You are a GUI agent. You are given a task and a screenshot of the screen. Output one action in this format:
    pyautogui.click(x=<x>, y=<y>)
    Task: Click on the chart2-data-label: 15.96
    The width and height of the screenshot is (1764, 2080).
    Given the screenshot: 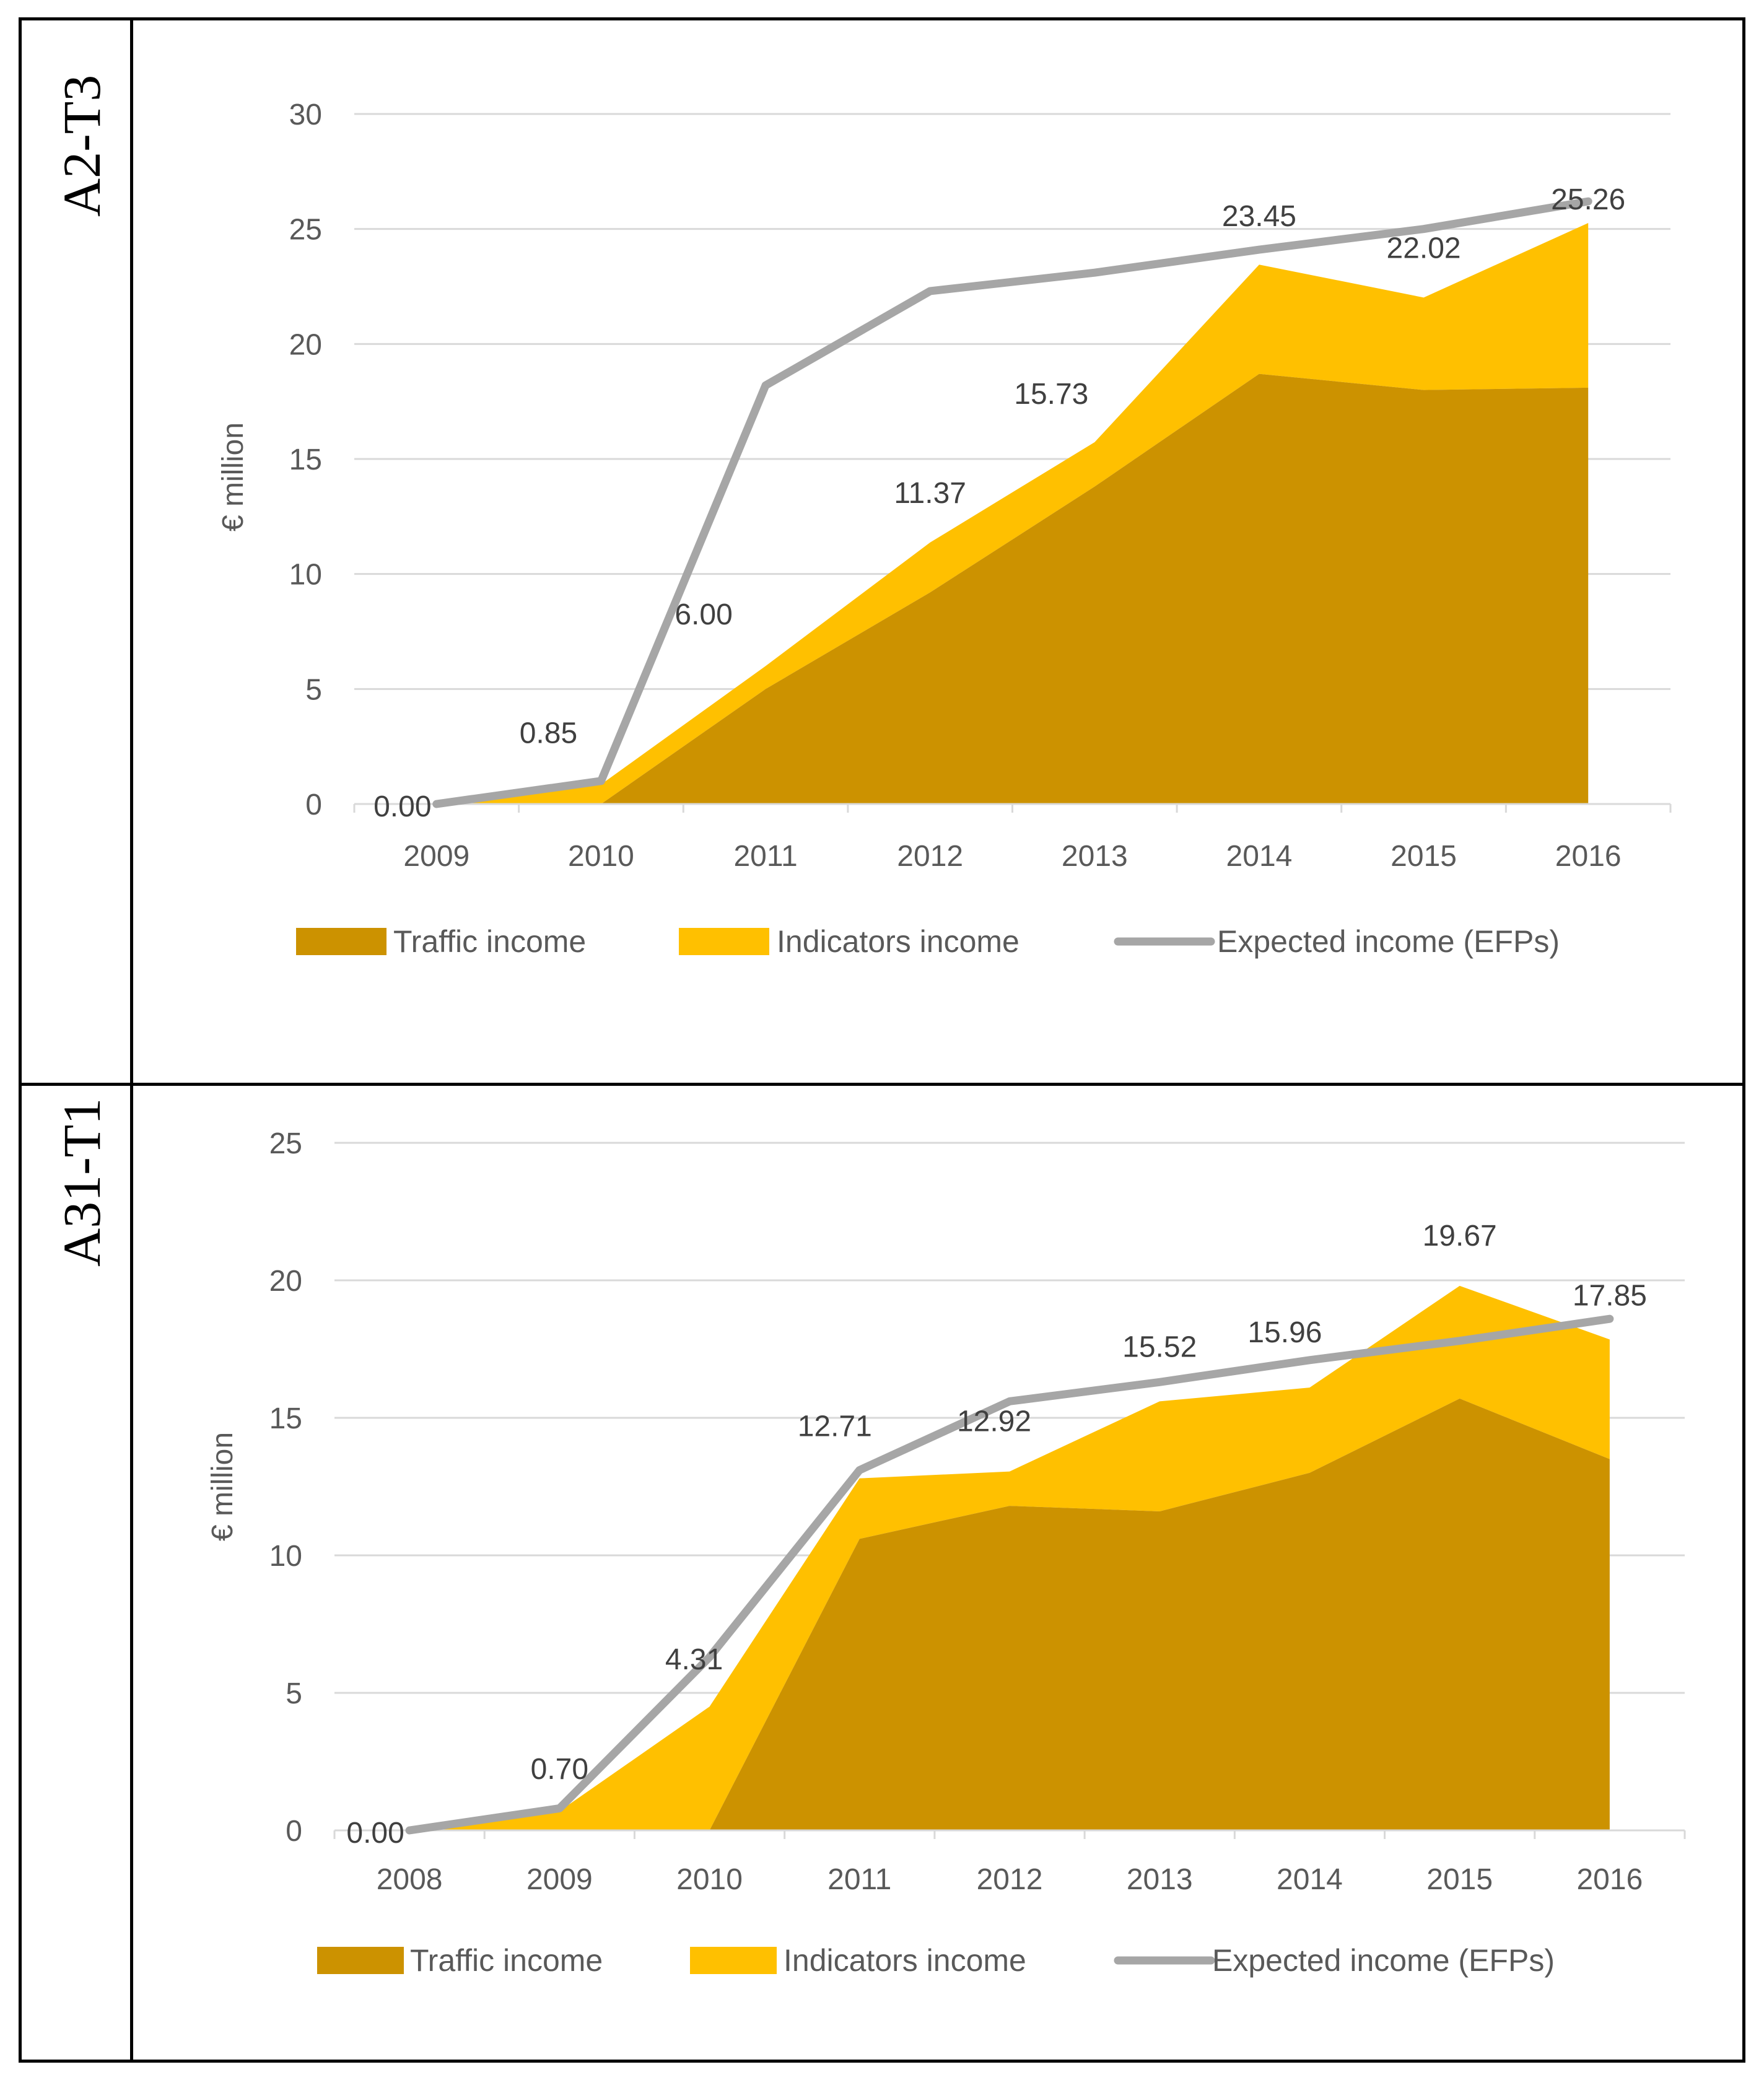 What is the action you would take?
    pyautogui.click(x=1284, y=1332)
    